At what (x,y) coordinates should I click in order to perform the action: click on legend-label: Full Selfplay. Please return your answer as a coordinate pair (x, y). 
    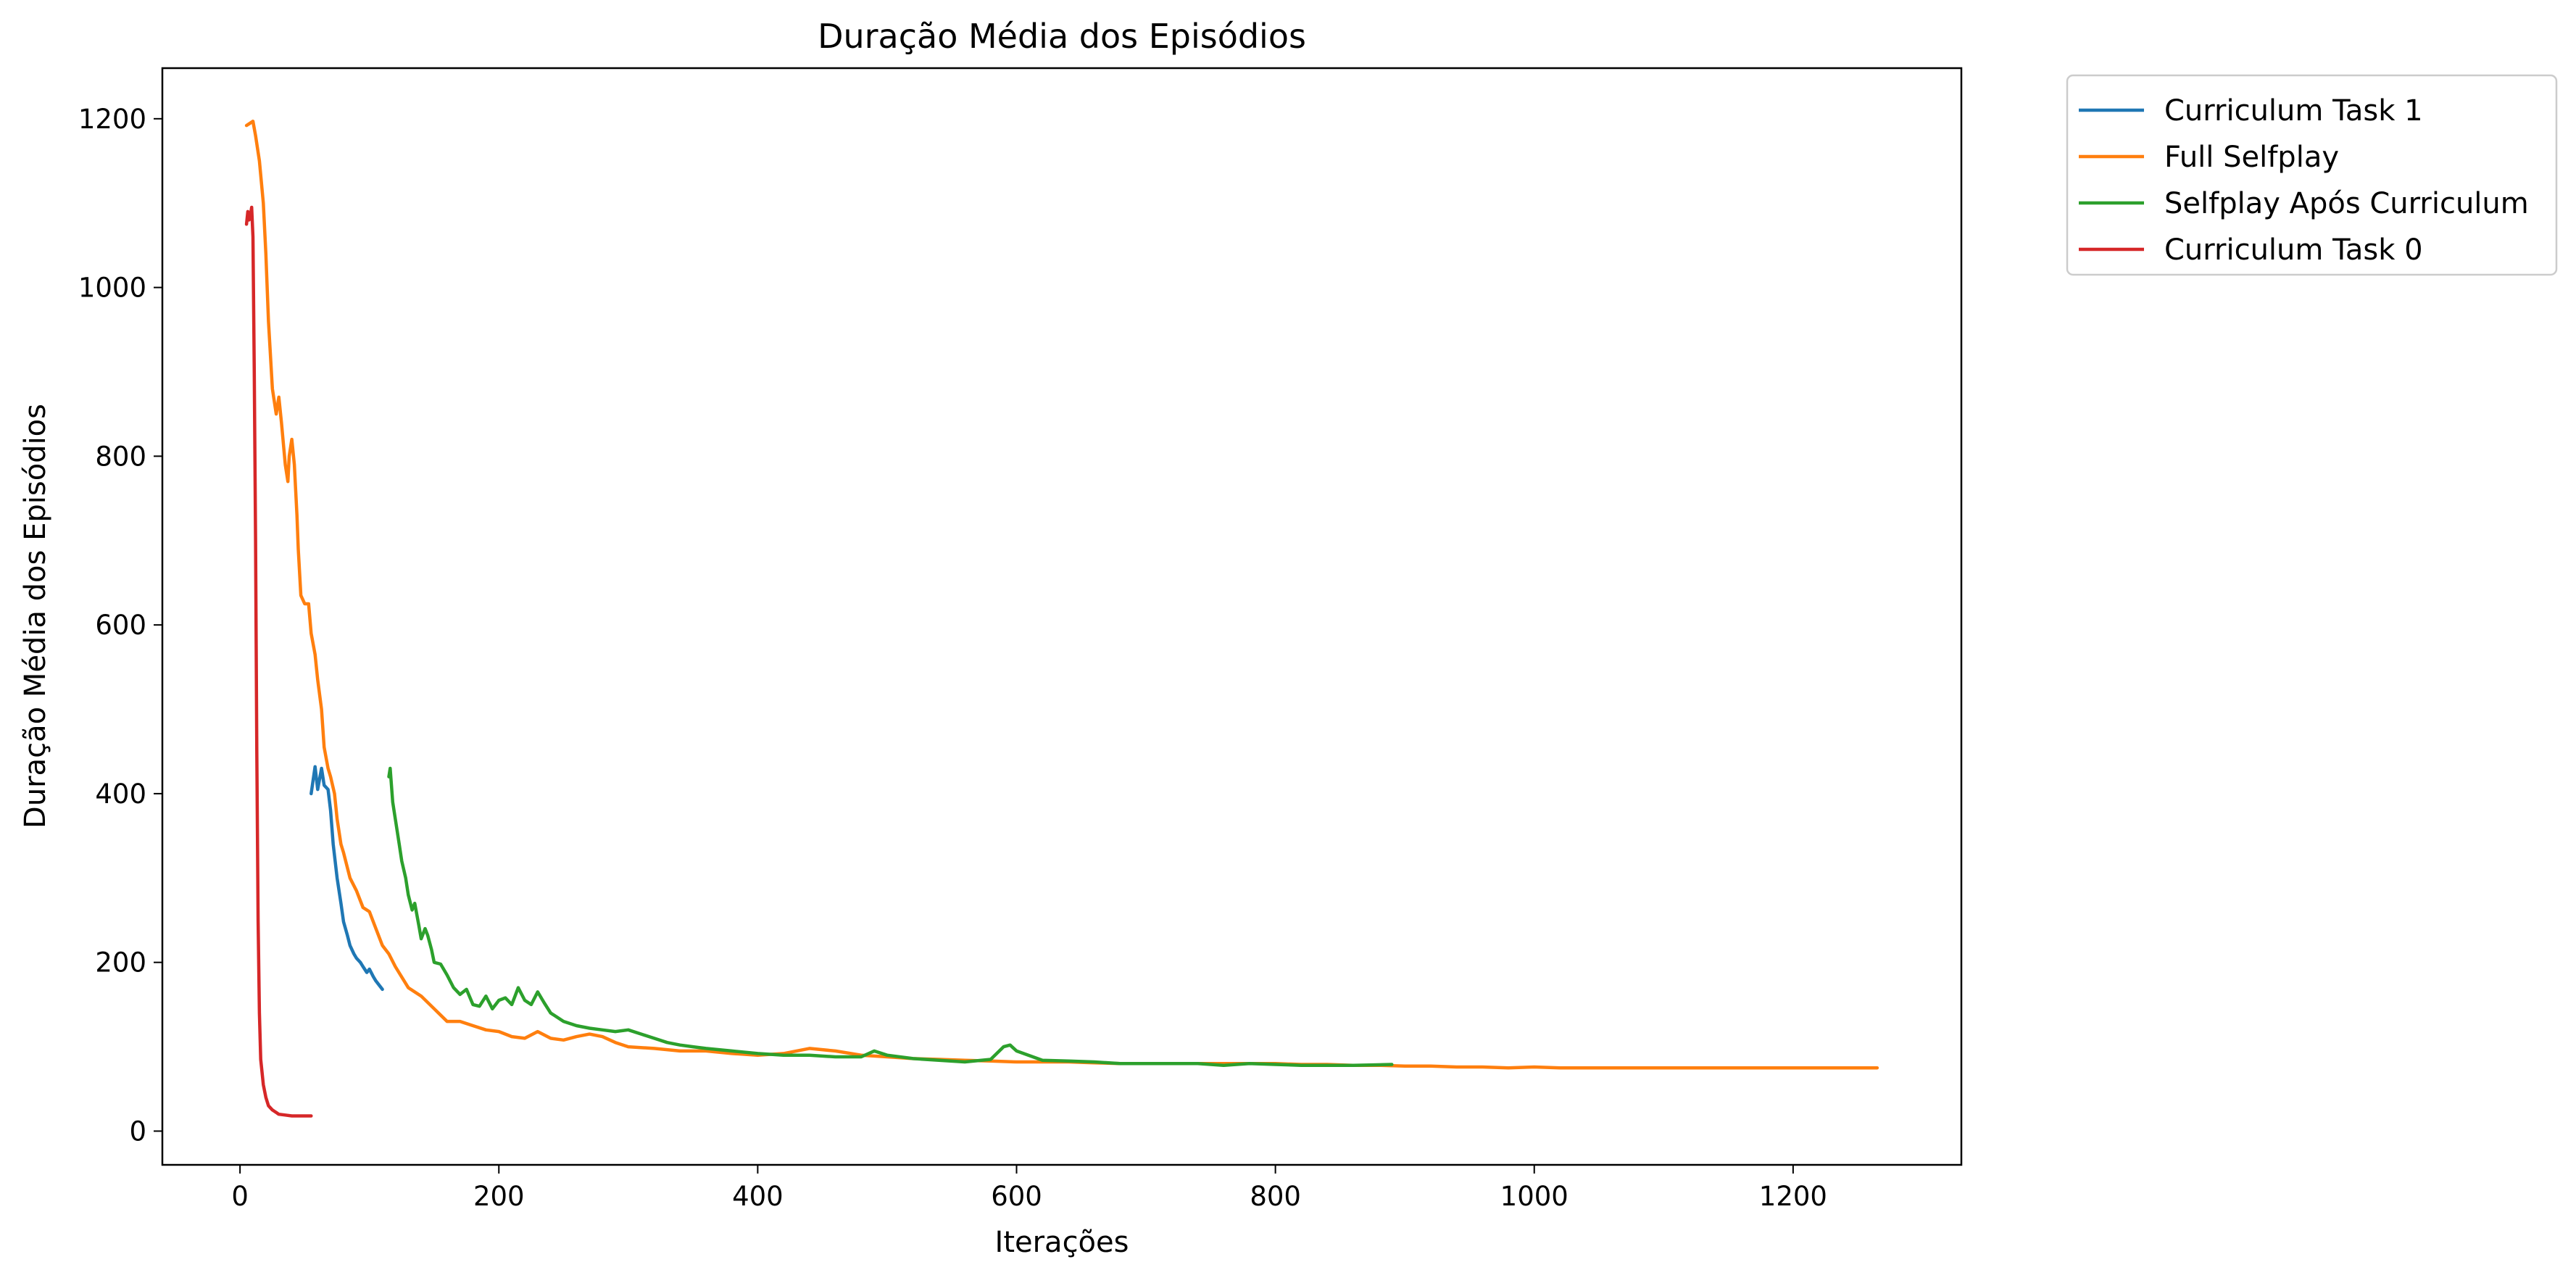
    Looking at the image, I should click on (2251, 157).